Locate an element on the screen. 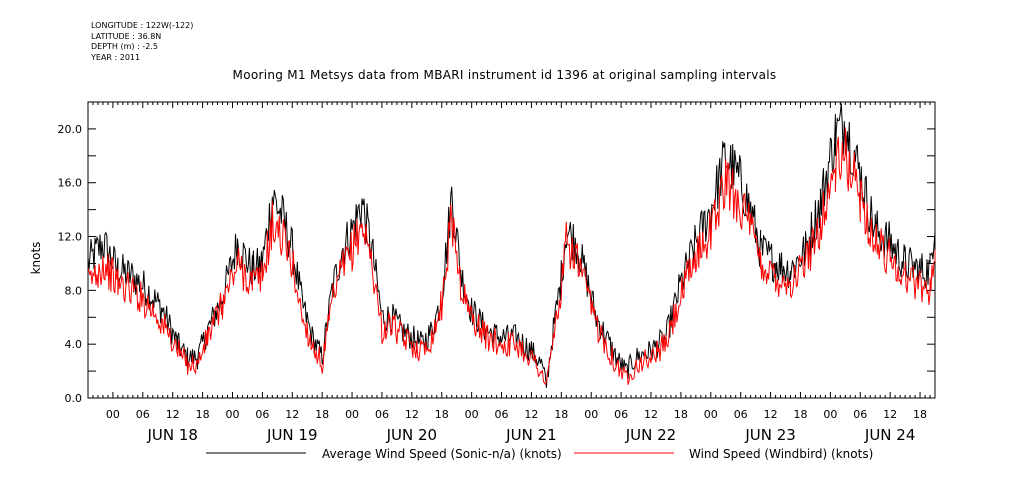 Image resolution: width=1009 pixels, height=504 pixels. day-label: JUN 24 is located at coordinates (889, 435).